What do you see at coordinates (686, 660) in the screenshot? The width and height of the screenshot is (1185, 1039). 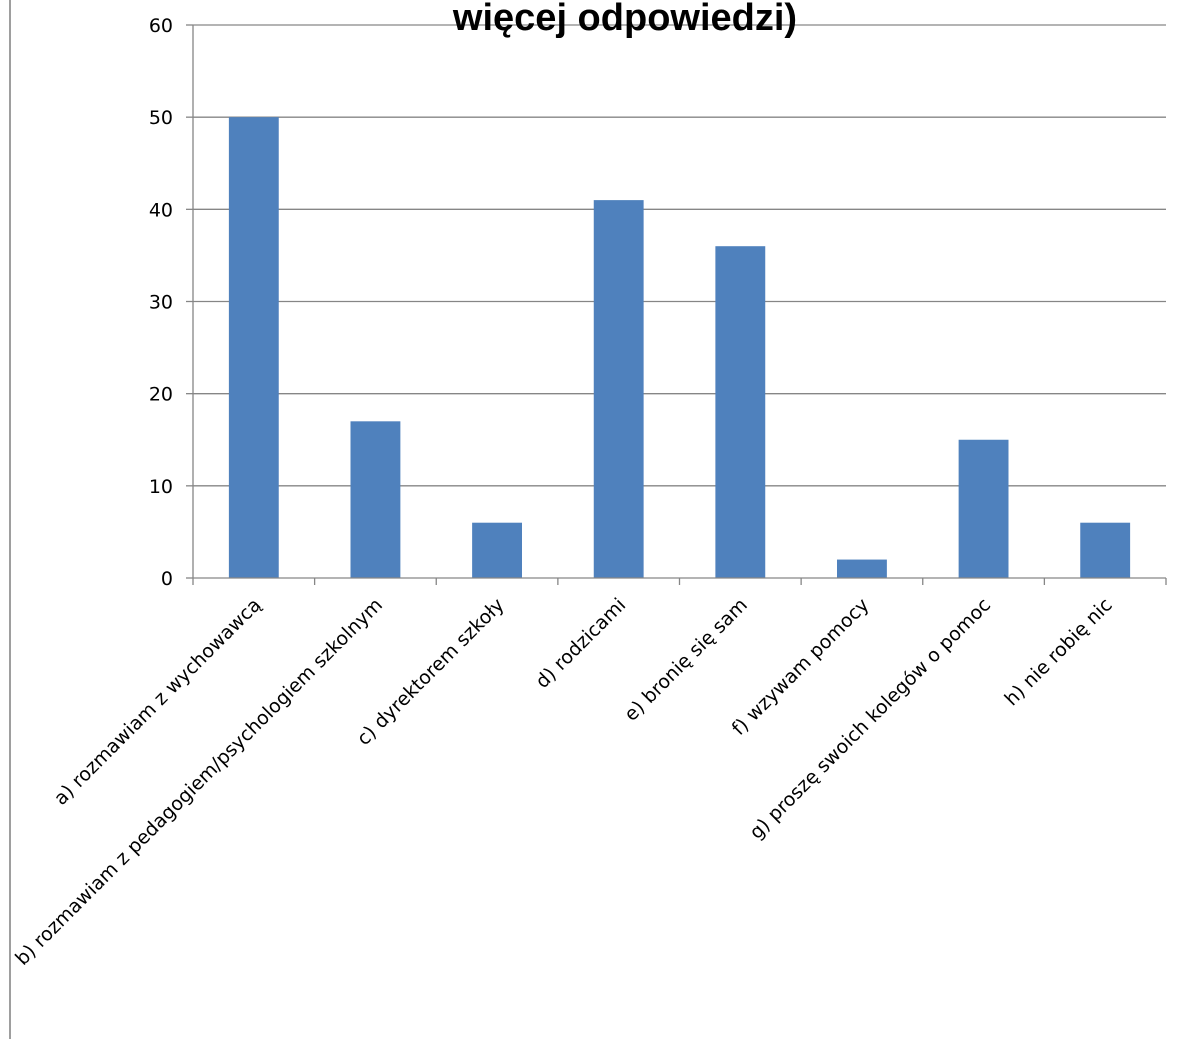 I see `x-category-label: e) bronię się sam` at bounding box center [686, 660].